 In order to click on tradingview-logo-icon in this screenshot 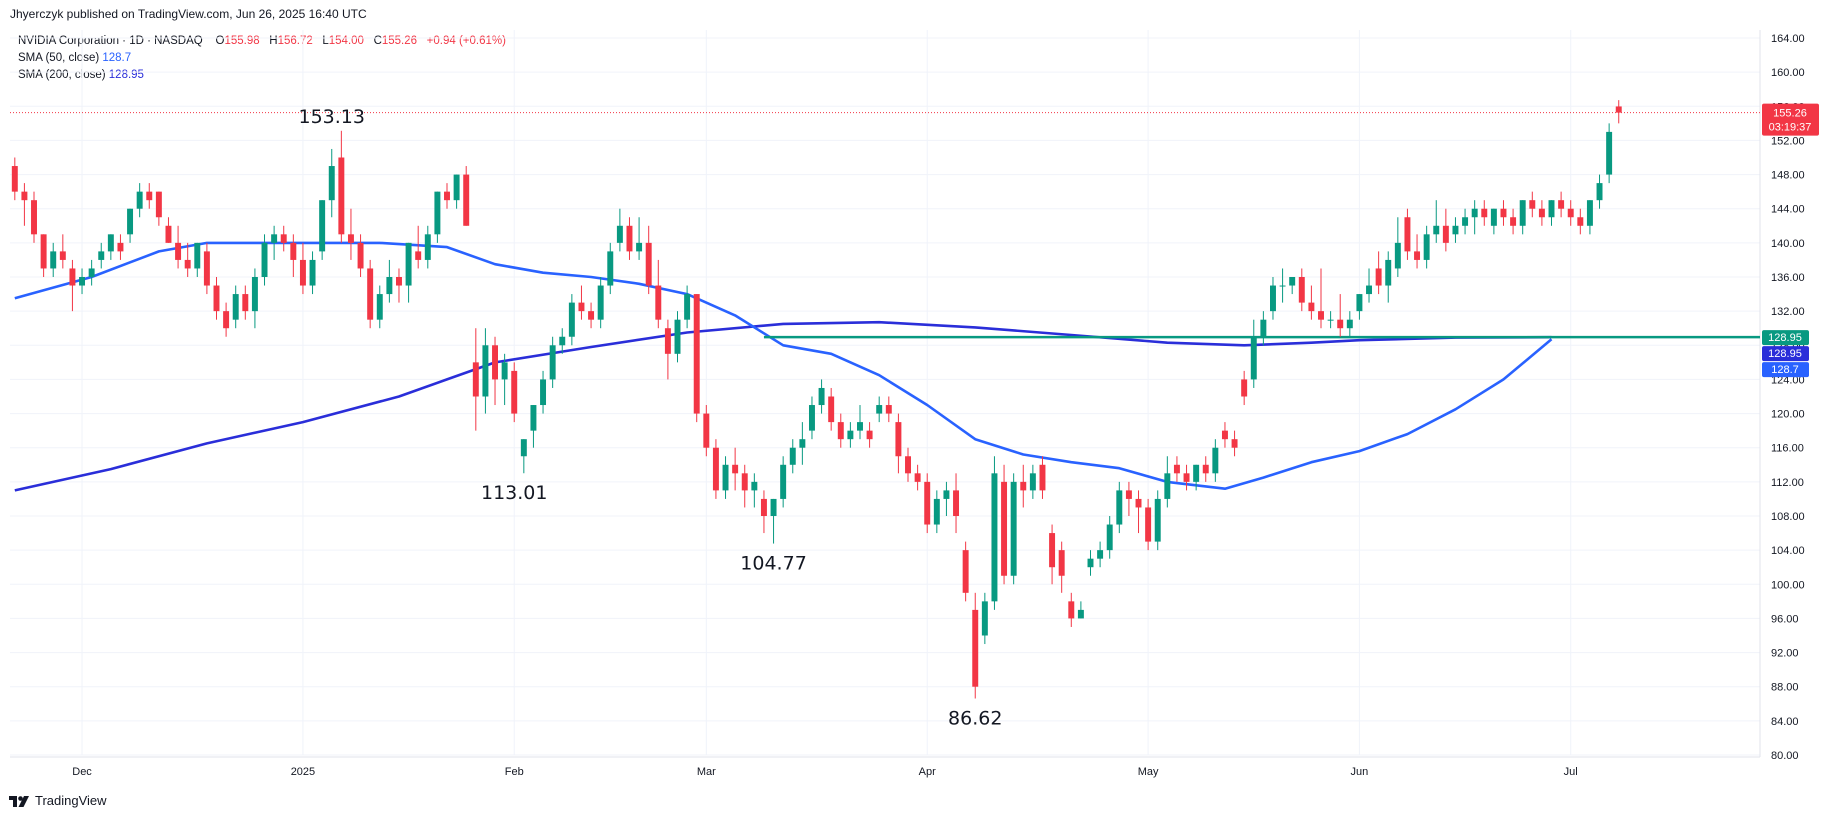, I will do `click(19, 801)`.